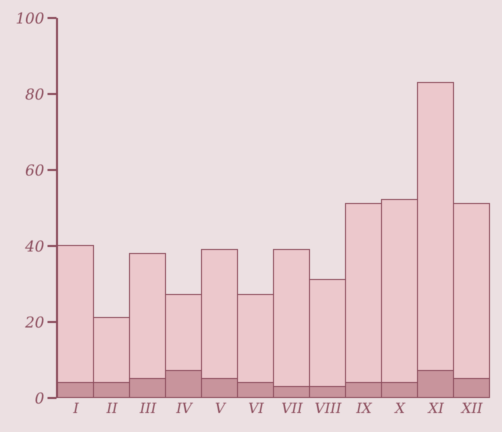  Describe the element at coordinates (471, 409) in the screenshot. I see `x-tick-label: XII` at that location.